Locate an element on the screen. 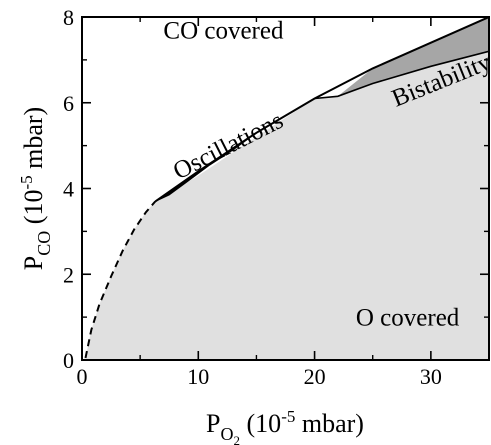  x-axis-label: PO2 (10-5 mbar) is located at coordinates (285, 426).